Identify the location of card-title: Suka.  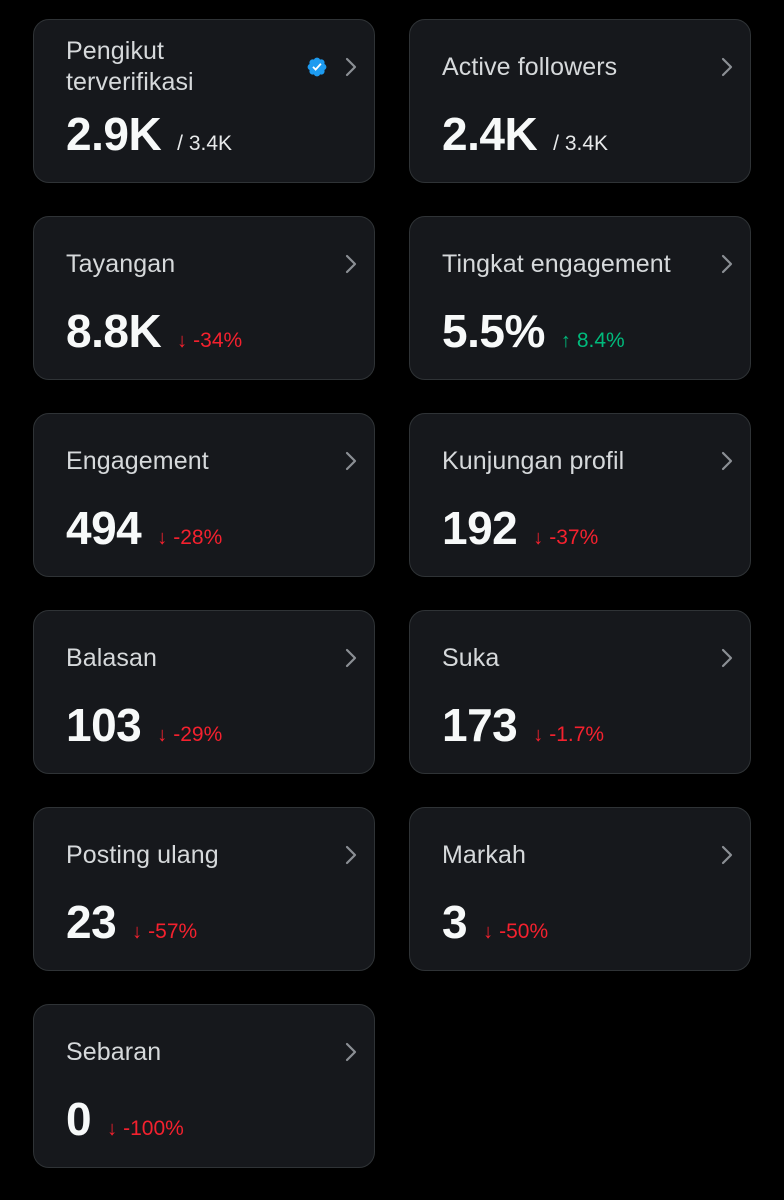
(471, 658).